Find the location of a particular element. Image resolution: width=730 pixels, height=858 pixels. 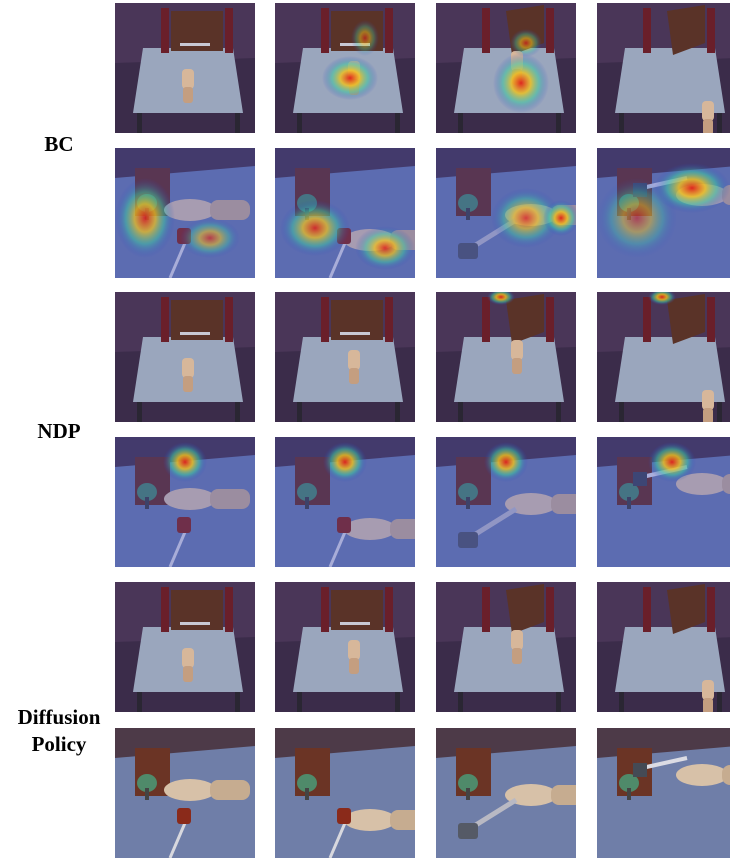

method-label-line: Diffusion is located at coordinates (59, 717).